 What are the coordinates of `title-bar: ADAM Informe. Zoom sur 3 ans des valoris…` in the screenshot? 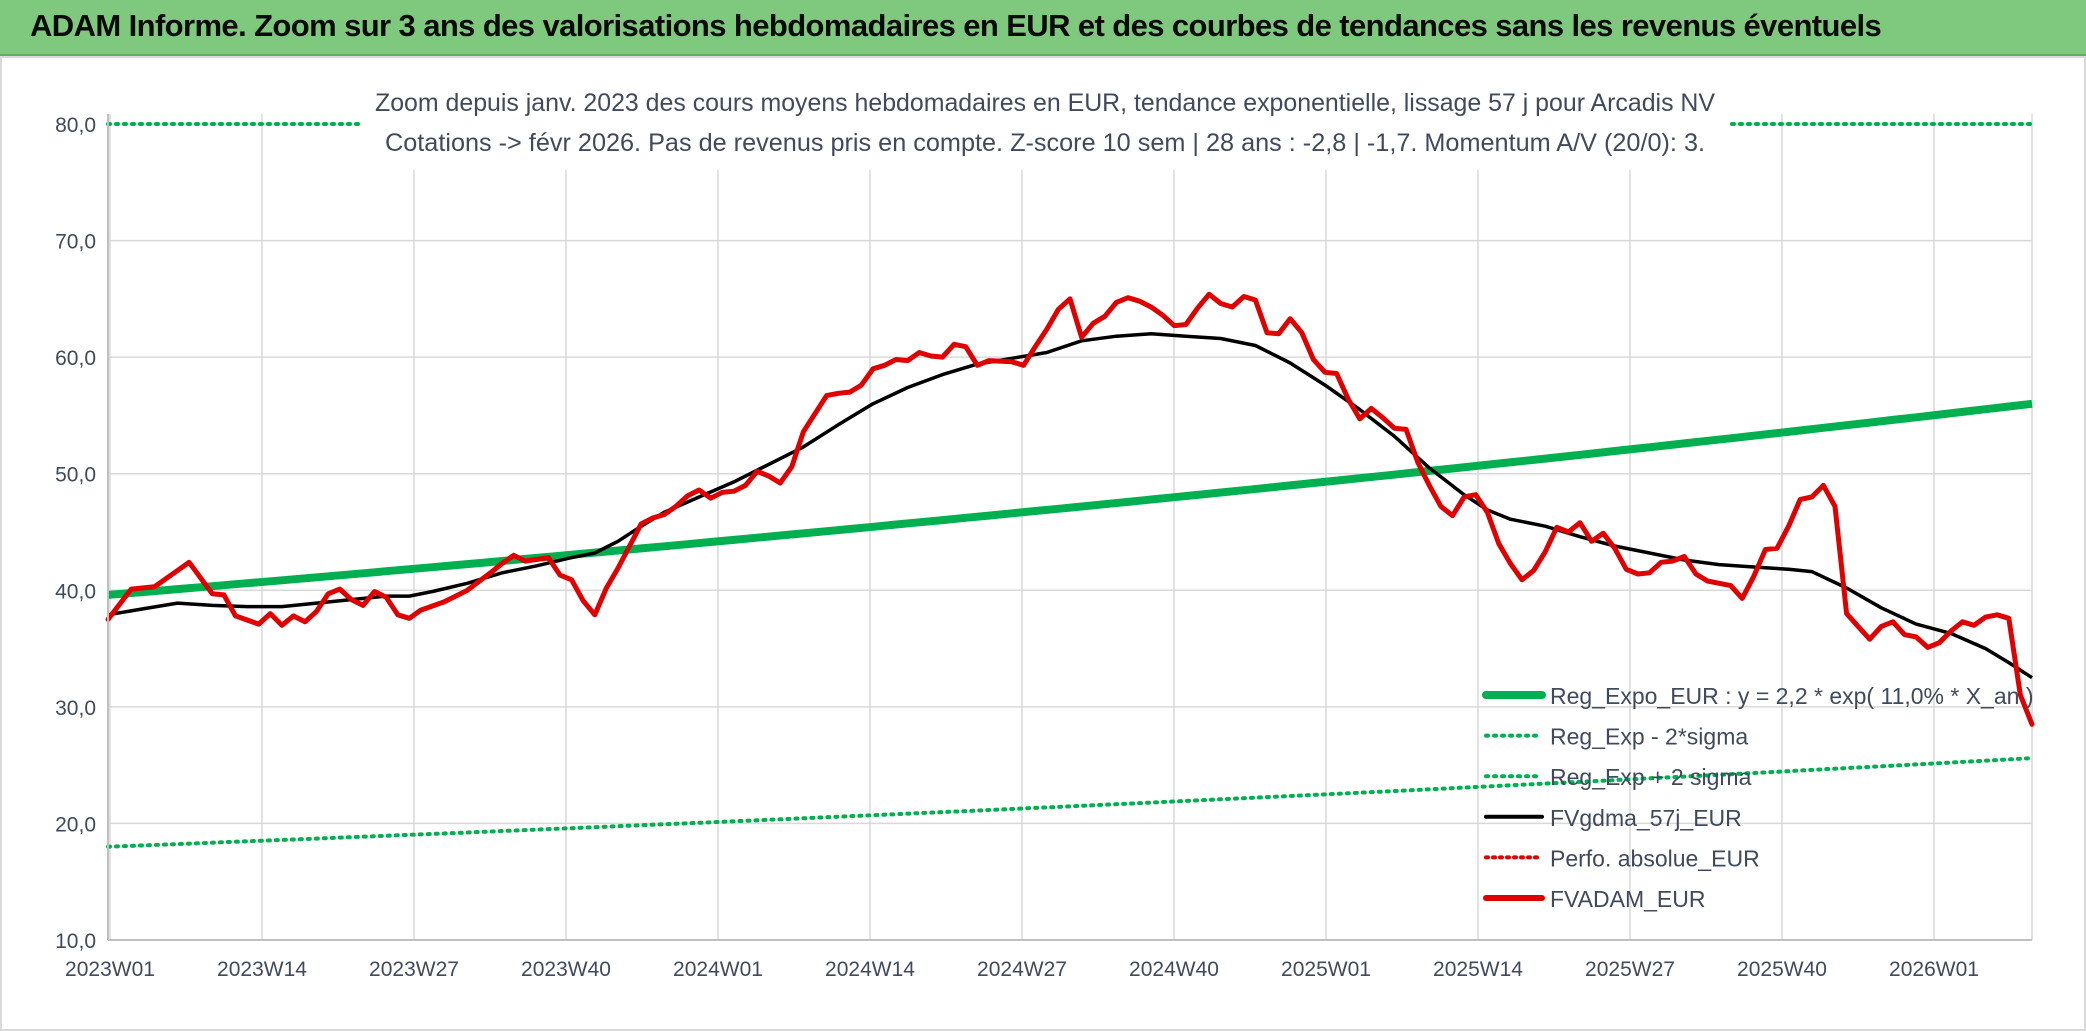 It's located at (1043, 28).